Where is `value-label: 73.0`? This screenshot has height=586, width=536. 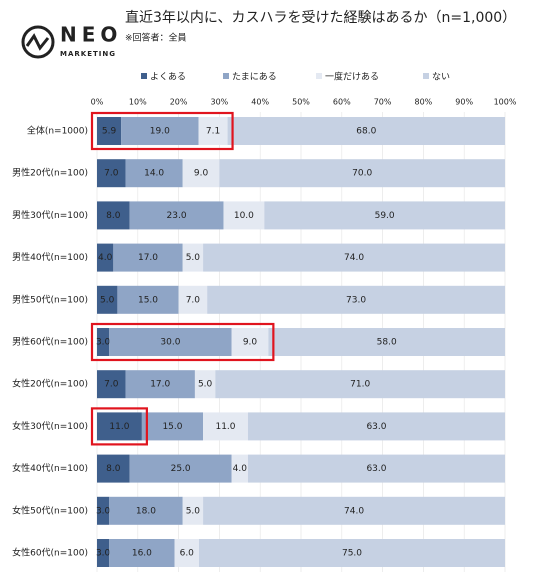 value-label: 73.0 is located at coordinates (356, 300).